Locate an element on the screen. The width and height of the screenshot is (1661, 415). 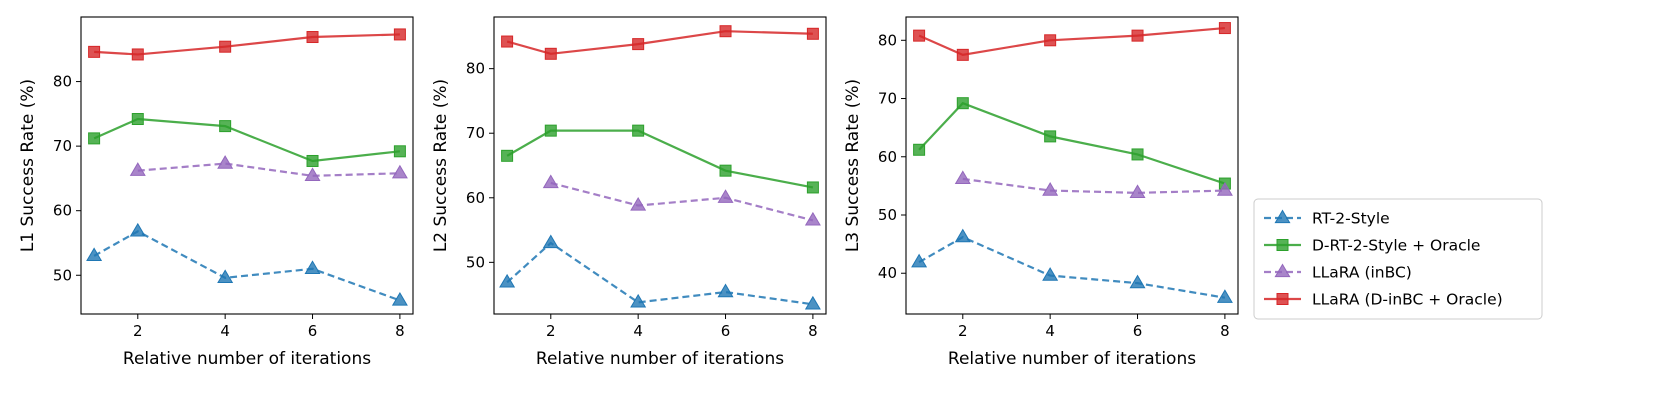
plot-area-frame is located at coordinates (660, 165).